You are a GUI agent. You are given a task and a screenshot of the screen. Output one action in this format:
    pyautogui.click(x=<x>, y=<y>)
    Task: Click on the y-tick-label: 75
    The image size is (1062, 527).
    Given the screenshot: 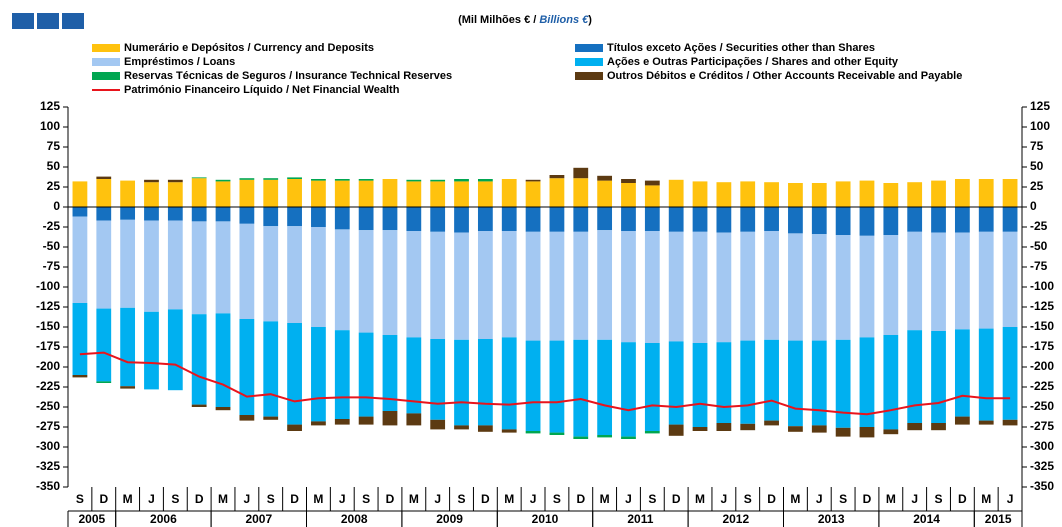 What is the action you would take?
    pyautogui.click(x=54, y=146)
    